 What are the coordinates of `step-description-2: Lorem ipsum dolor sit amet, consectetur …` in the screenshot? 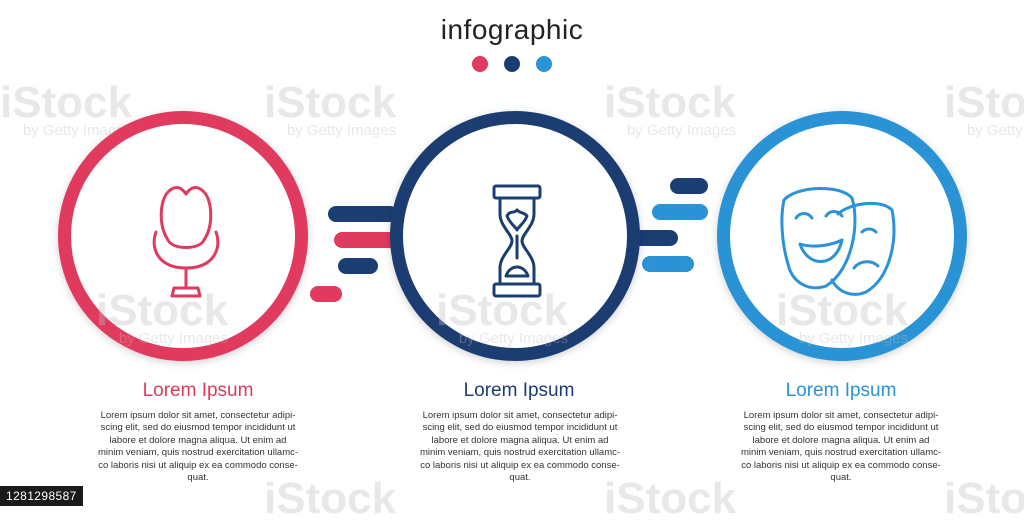 It's located at (520, 447).